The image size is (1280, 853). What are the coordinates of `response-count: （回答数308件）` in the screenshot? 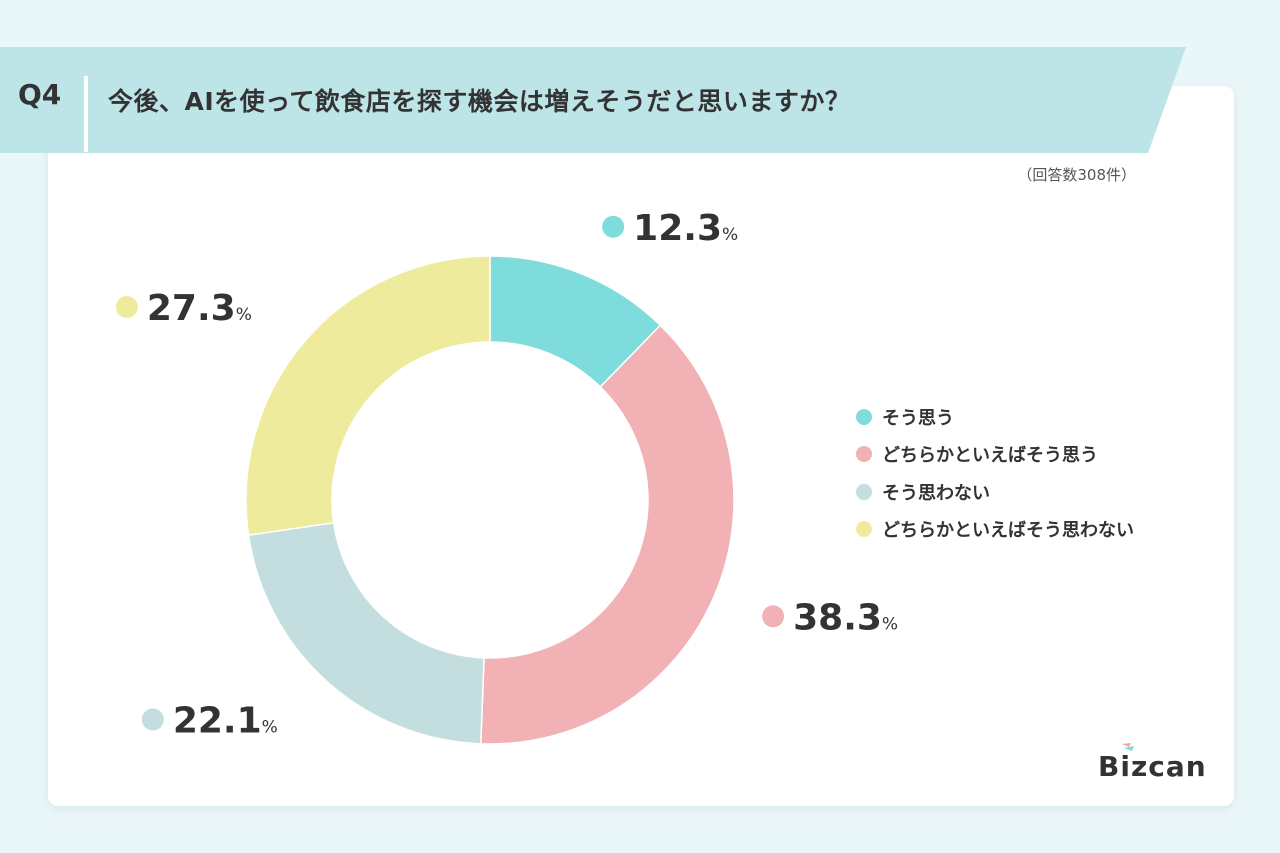 It's located at (1076, 175).